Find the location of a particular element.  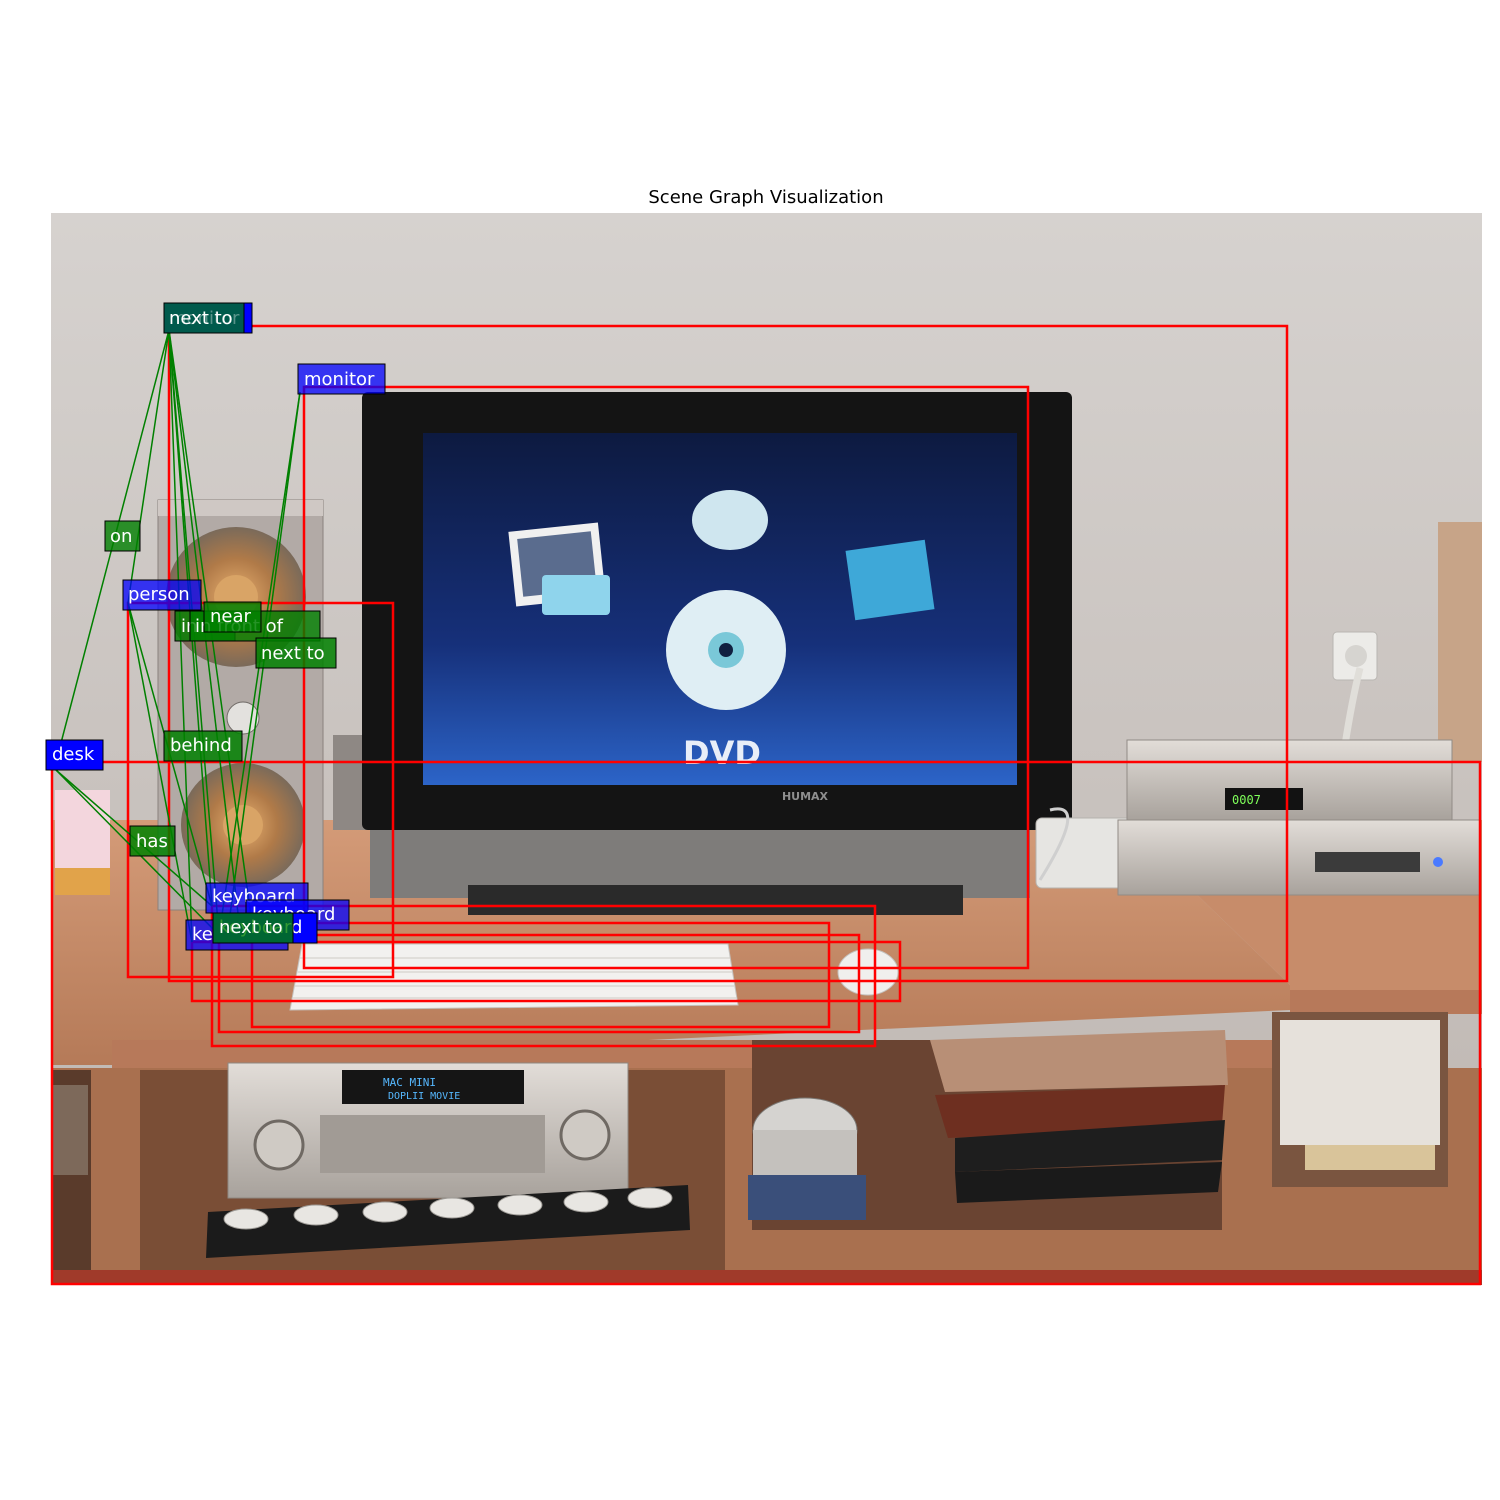

dvd-caption: DVD is located at coordinates (722, 753).